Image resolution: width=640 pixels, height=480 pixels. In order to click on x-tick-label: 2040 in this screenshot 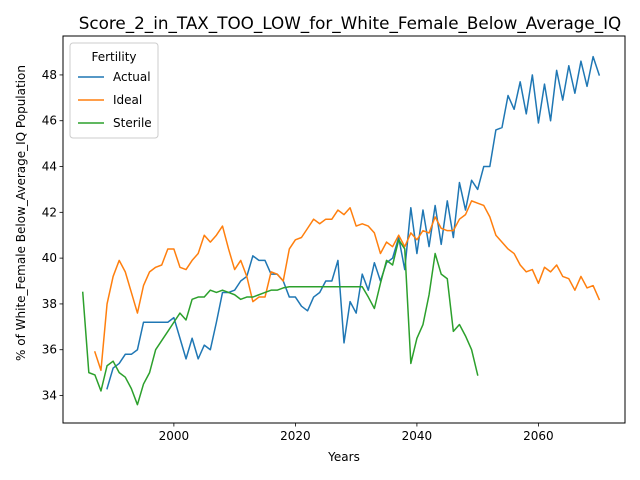, I will do `click(417, 436)`.